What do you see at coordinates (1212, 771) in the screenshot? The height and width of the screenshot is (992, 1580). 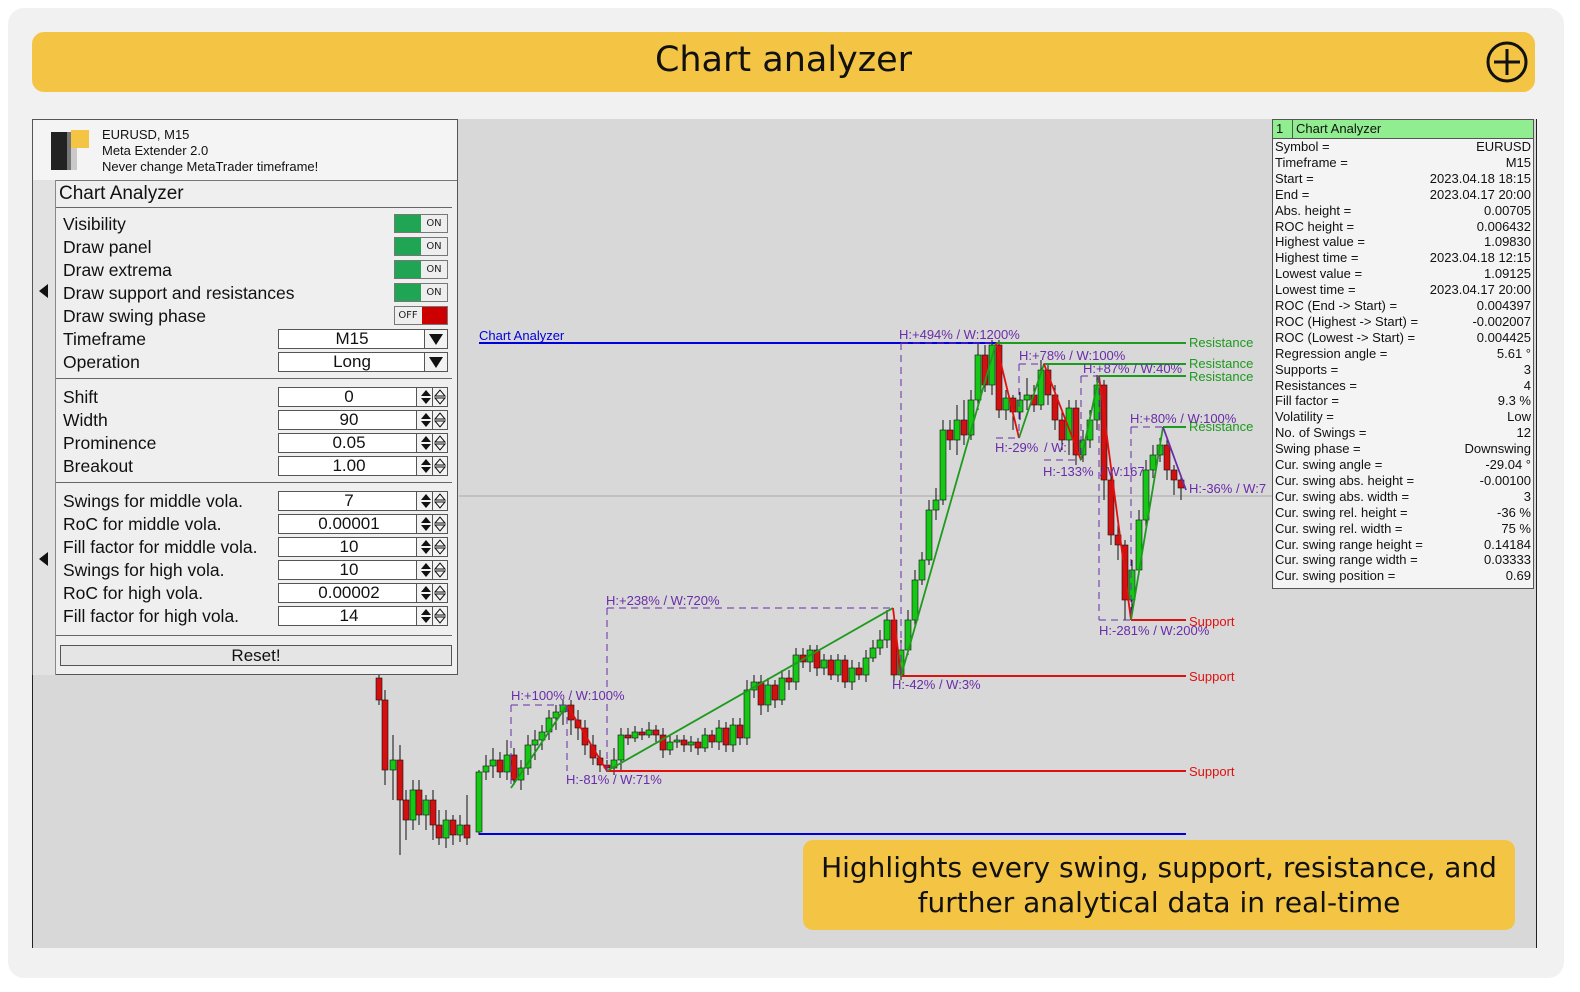 I see `support-label: Support` at bounding box center [1212, 771].